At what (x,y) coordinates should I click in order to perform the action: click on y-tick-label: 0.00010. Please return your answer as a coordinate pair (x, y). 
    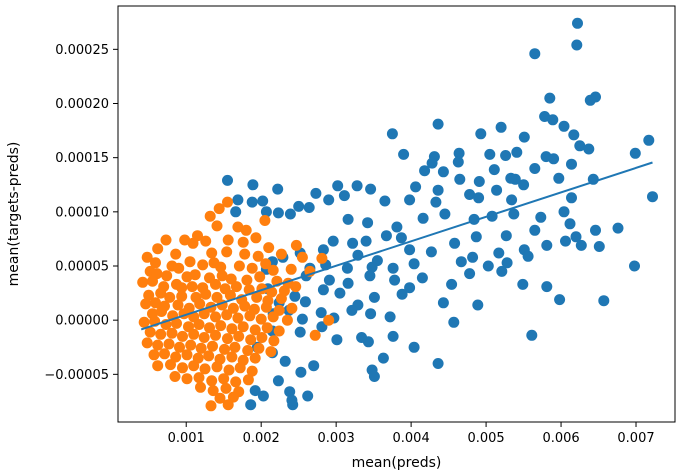
    Looking at the image, I should click on (82, 212).